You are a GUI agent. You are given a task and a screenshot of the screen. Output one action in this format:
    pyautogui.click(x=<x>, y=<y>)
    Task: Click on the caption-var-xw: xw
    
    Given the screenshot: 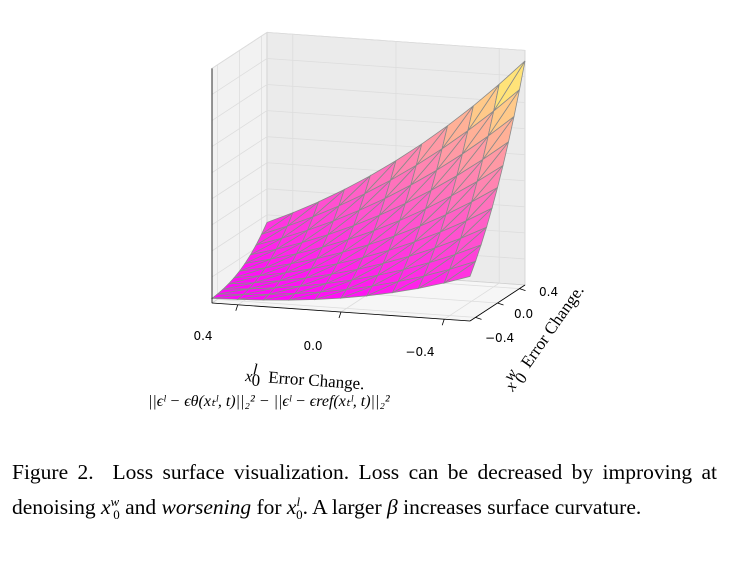 What is the action you would take?
    pyautogui.click(x=110, y=507)
    